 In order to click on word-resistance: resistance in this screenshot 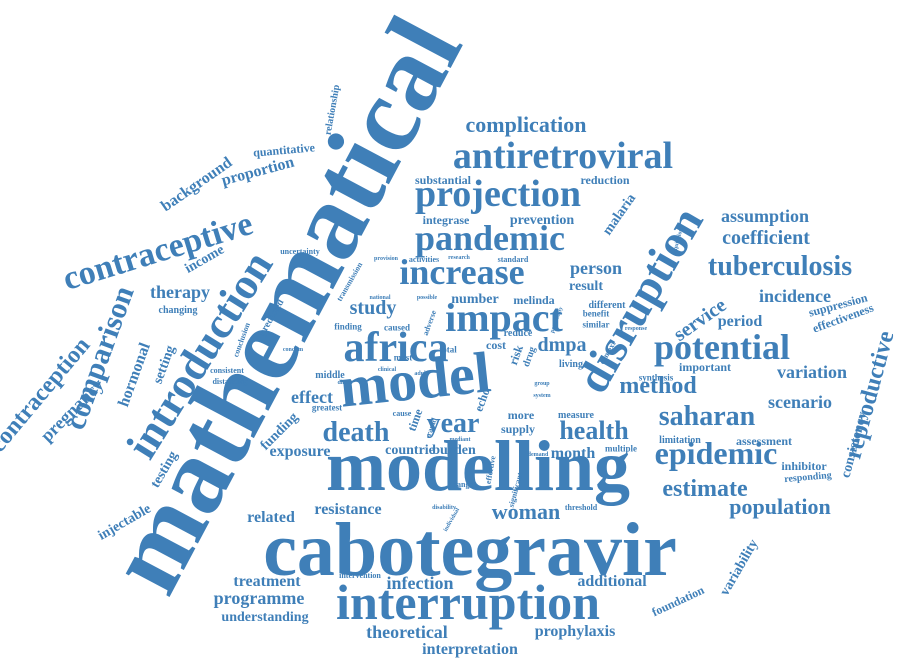, I will do `click(348, 509)`.